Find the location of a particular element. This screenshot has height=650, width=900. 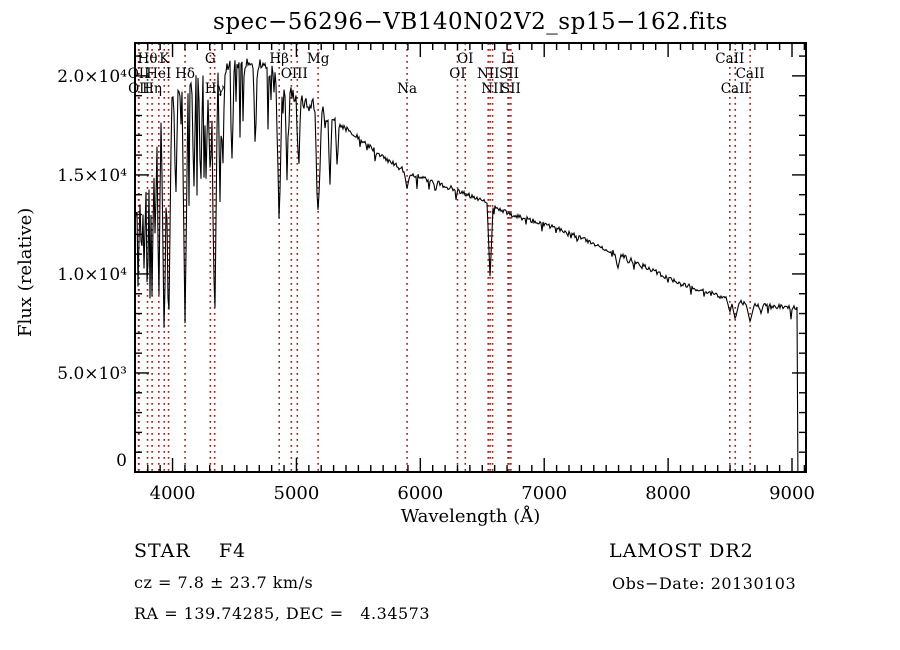

line-id-label: Hβ is located at coordinates (279, 59).